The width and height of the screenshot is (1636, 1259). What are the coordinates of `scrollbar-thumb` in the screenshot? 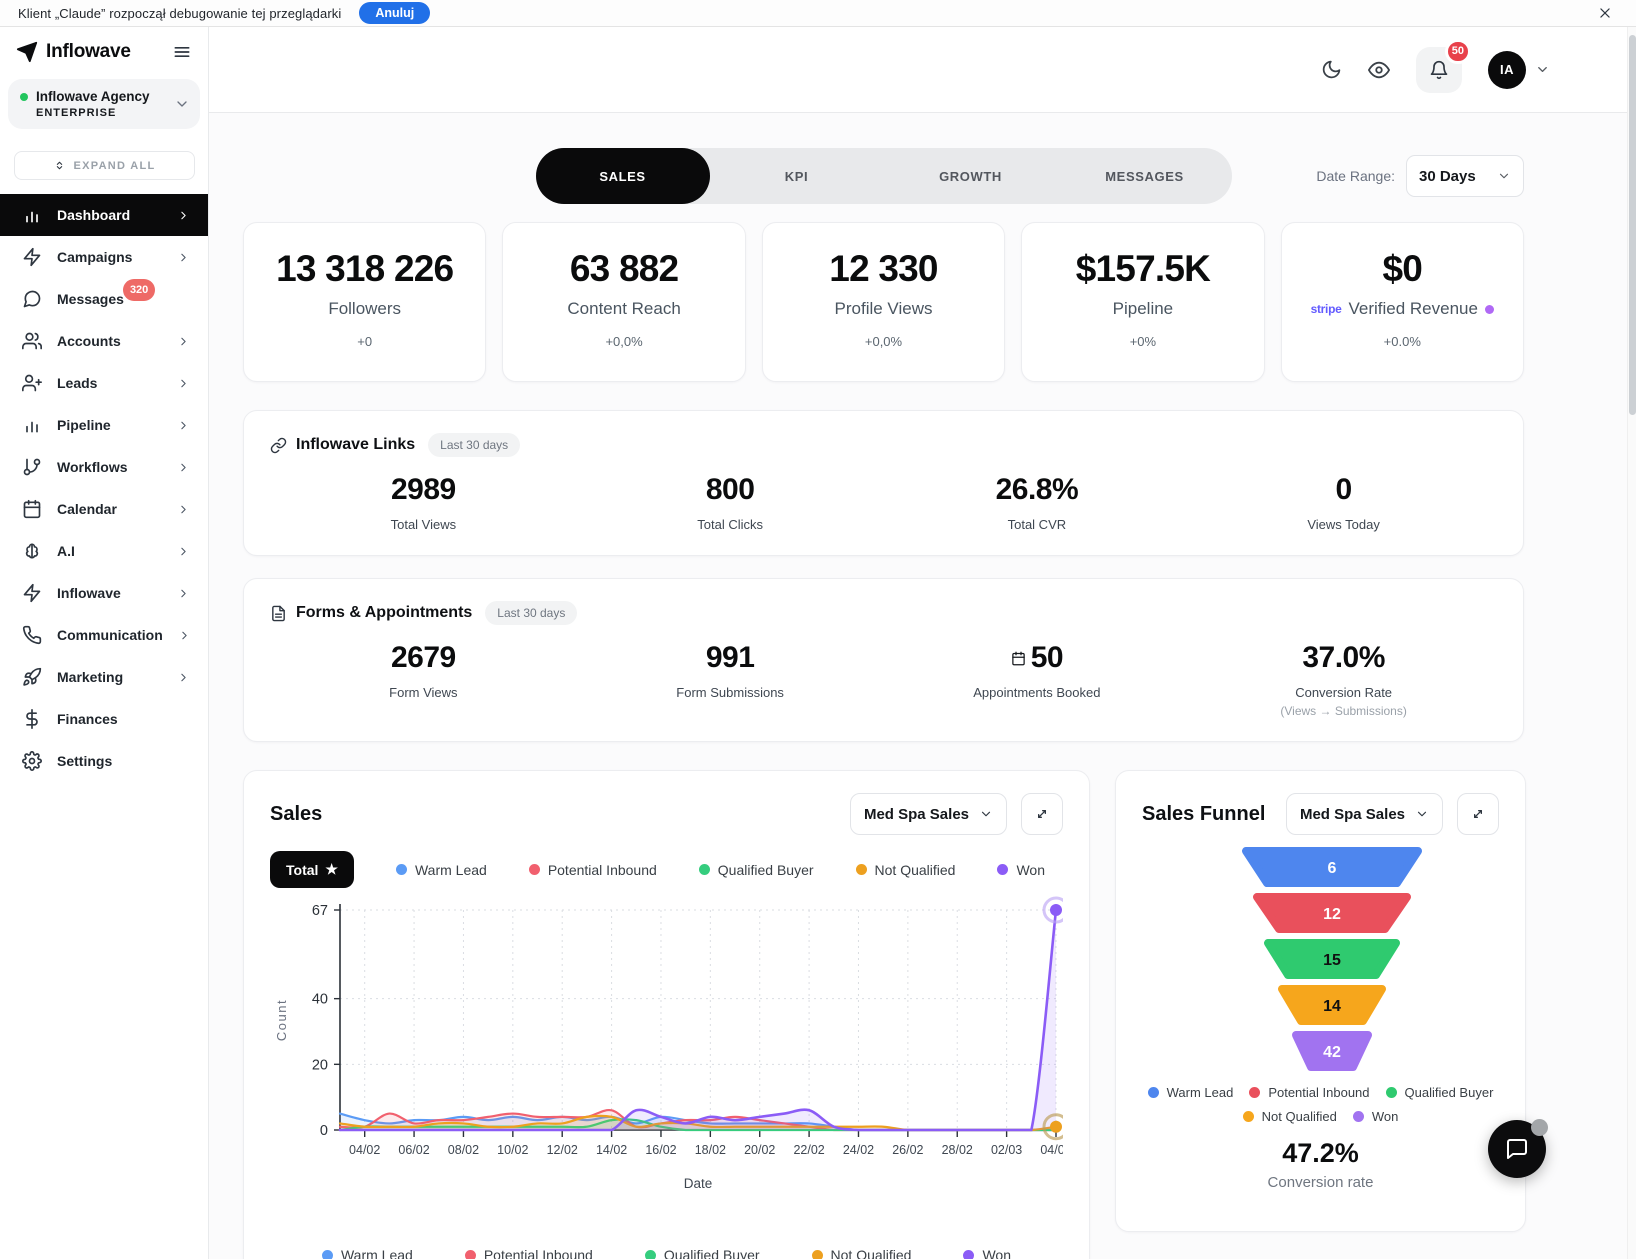 It's located at (1632, 225).